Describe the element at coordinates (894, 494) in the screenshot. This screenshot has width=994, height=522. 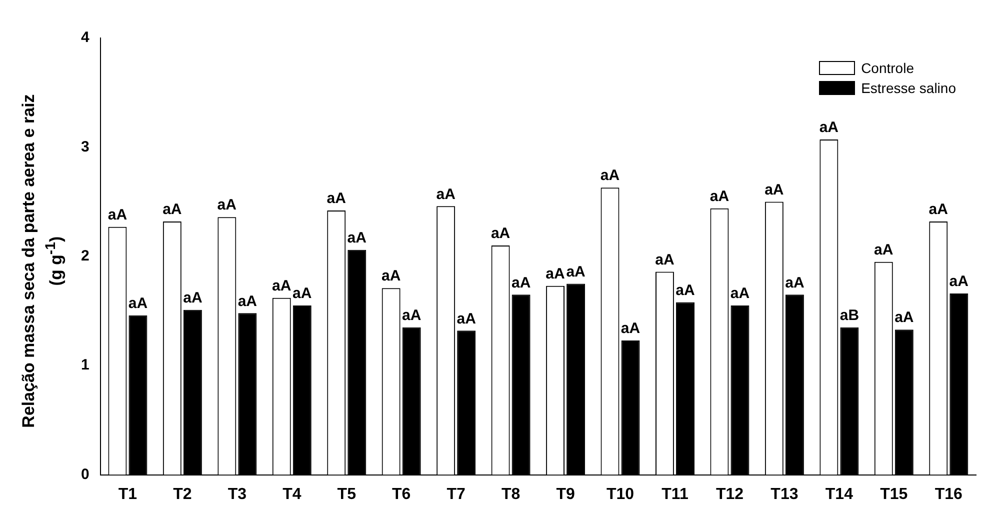
I see `x-tick-label: T15` at that location.